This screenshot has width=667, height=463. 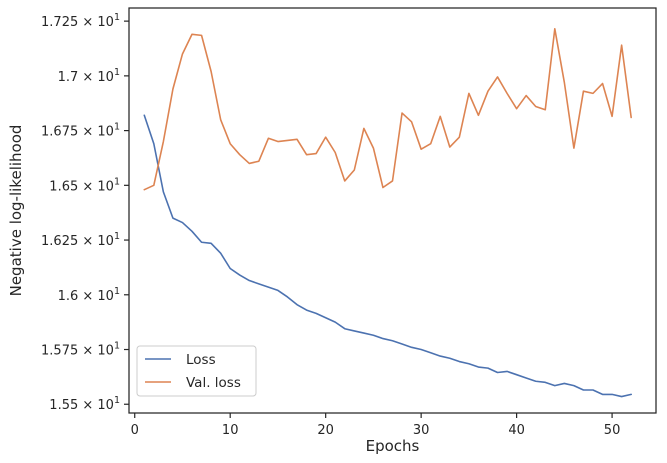 What do you see at coordinates (376, 425) in the screenshot?
I see `x-axis: 0 10 20 30 40 50` at bounding box center [376, 425].